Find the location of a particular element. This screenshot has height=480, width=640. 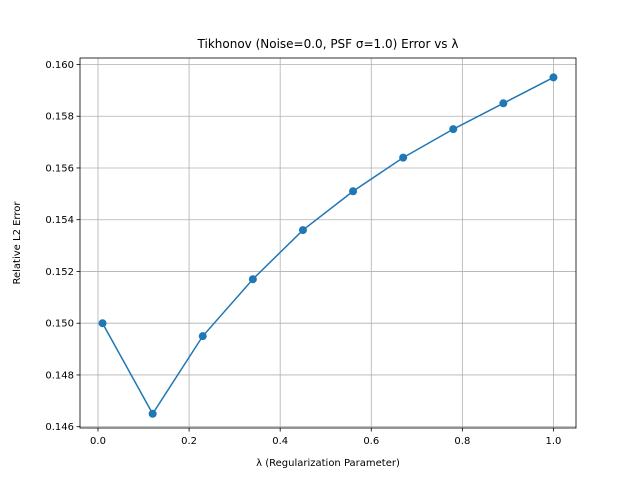

y-tick-label: 0.160 is located at coordinates (59, 65).